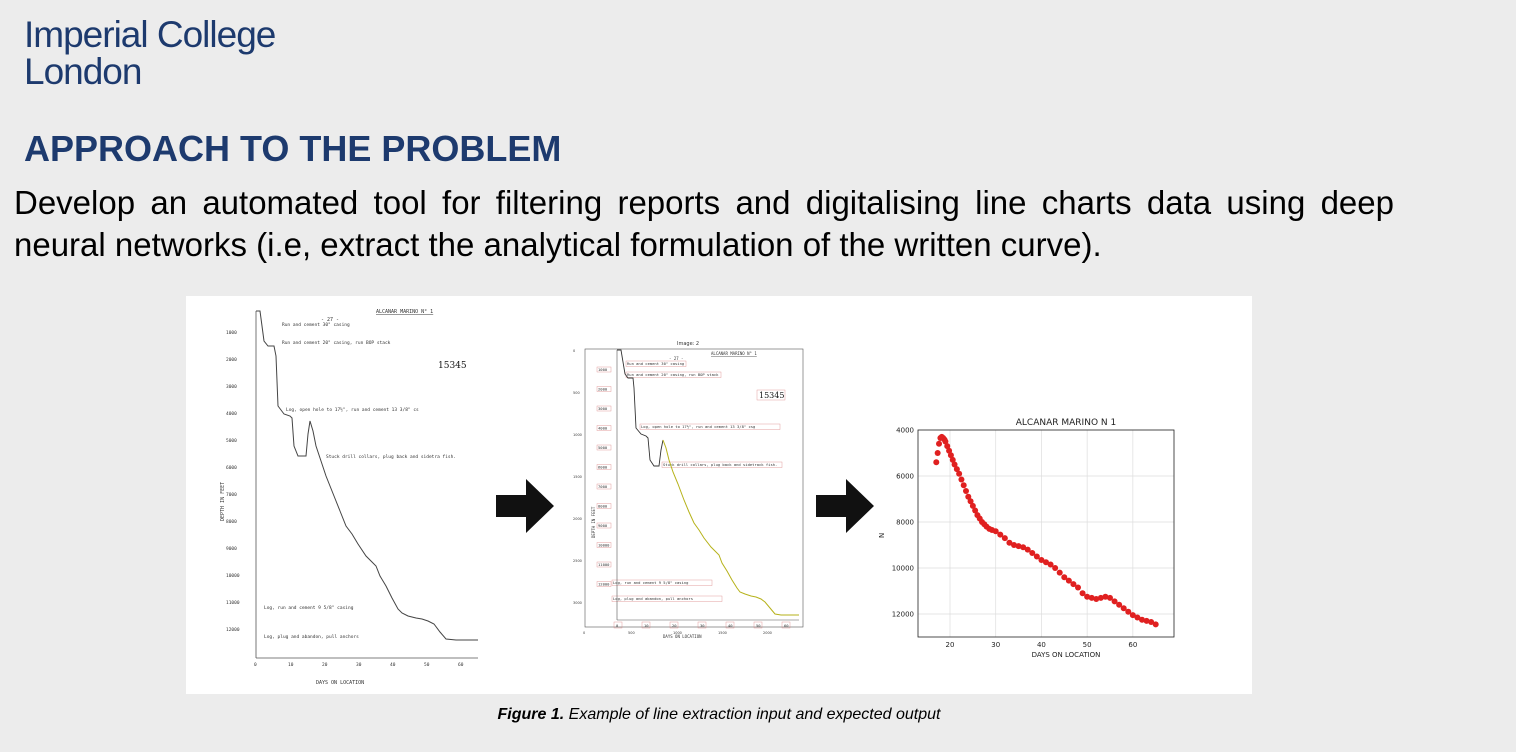 The width and height of the screenshot is (1516, 752). What do you see at coordinates (593, 522) in the screenshot?
I see `scan2-ylabel: DEPTH IN FEET` at bounding box center [593, 522].